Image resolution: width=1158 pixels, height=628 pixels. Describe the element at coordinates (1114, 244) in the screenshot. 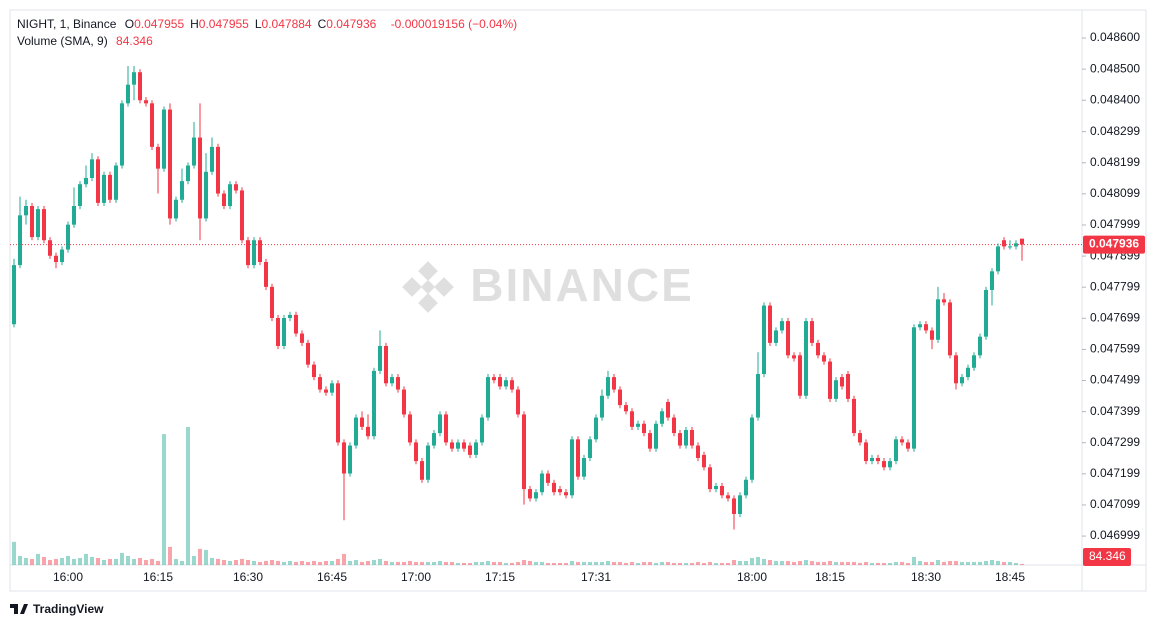

I see `last-price-label: 0.047936` at that location.